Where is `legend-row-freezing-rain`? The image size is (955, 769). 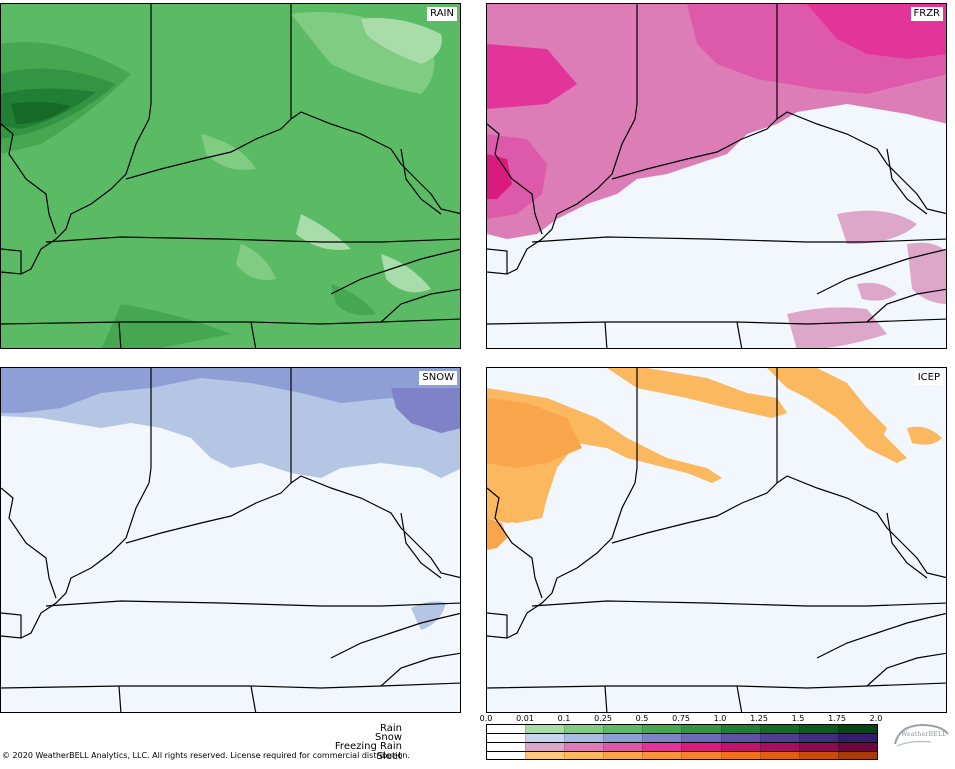
legend-row-freezing-rain is located at coordinates (682, 746).